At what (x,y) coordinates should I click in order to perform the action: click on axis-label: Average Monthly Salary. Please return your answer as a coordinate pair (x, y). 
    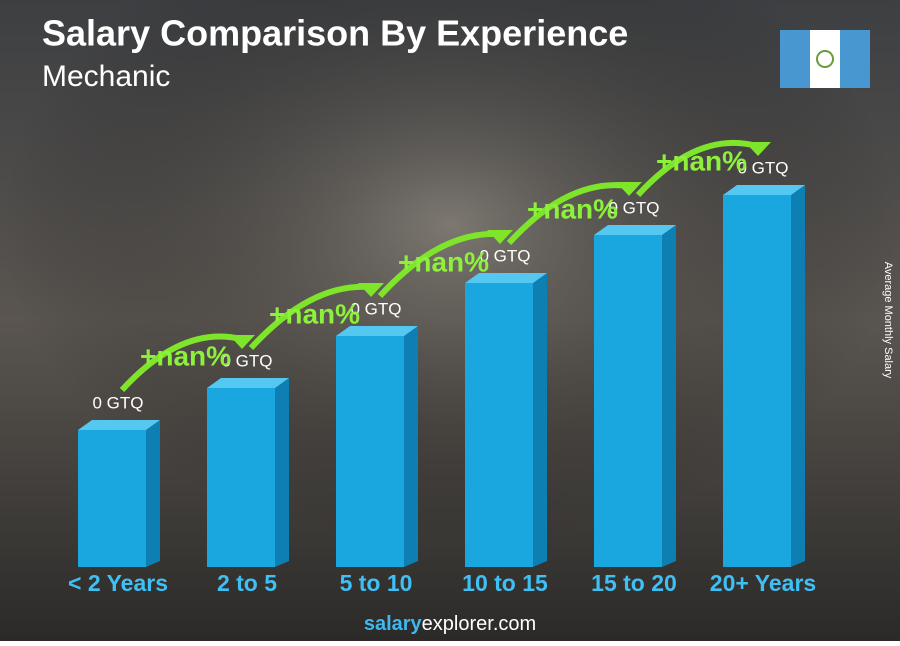
    Looking at the image, I should click on (888, 320).